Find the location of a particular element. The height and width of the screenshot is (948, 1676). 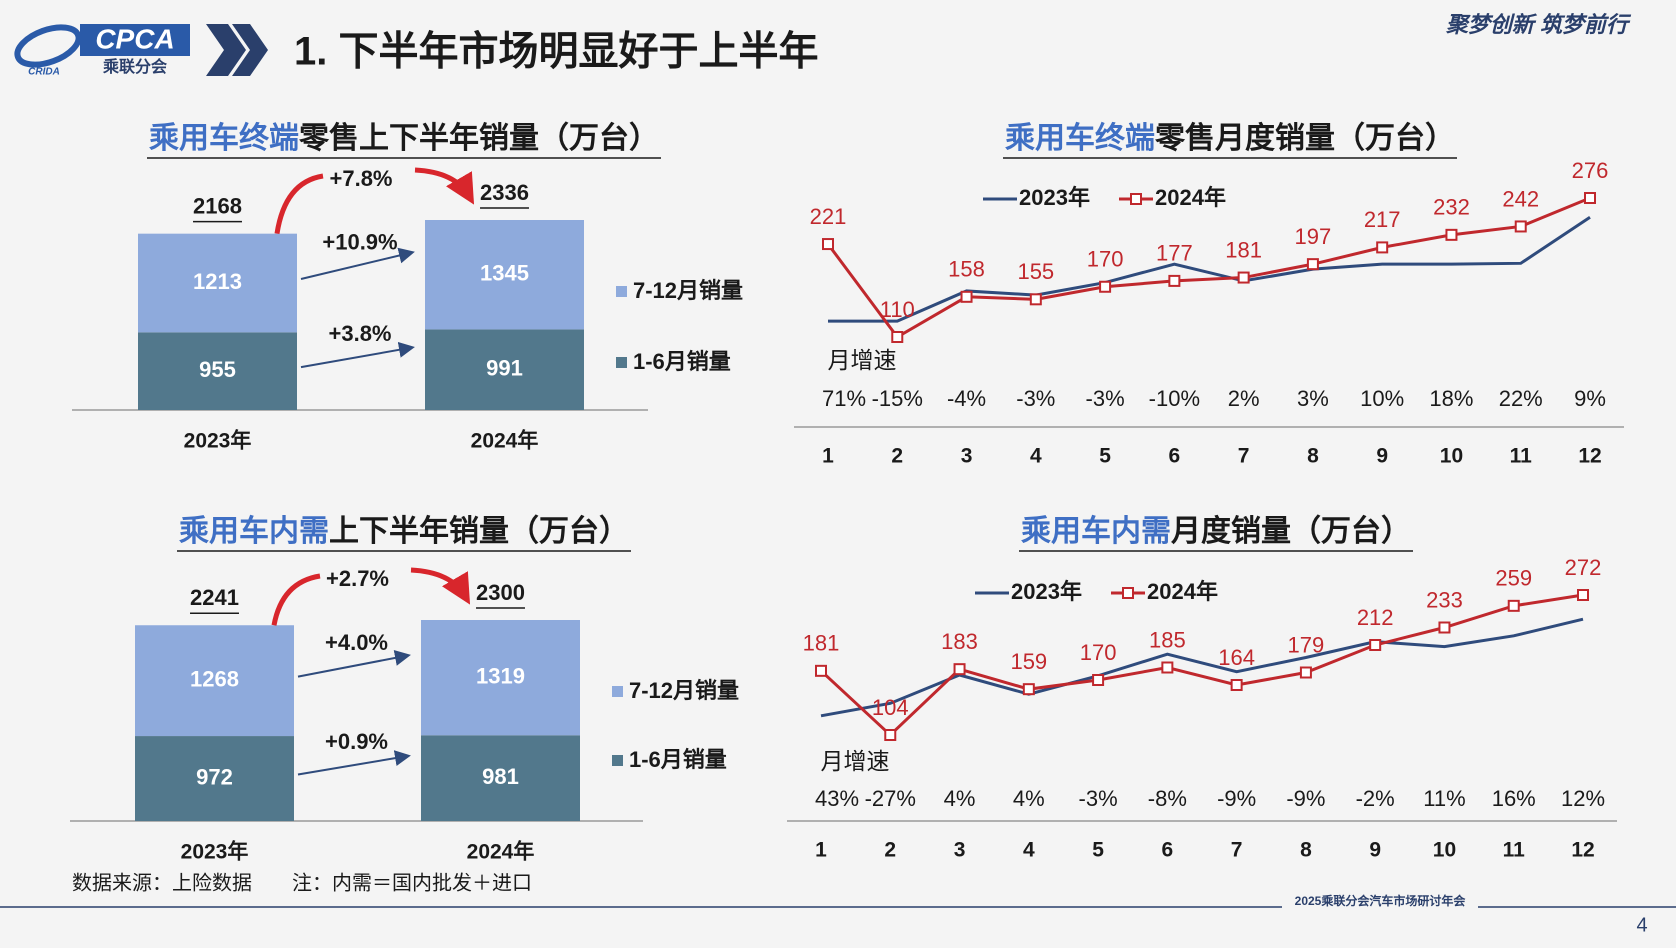

bar-value-label: 1345 is located at coordinates (504, 273).